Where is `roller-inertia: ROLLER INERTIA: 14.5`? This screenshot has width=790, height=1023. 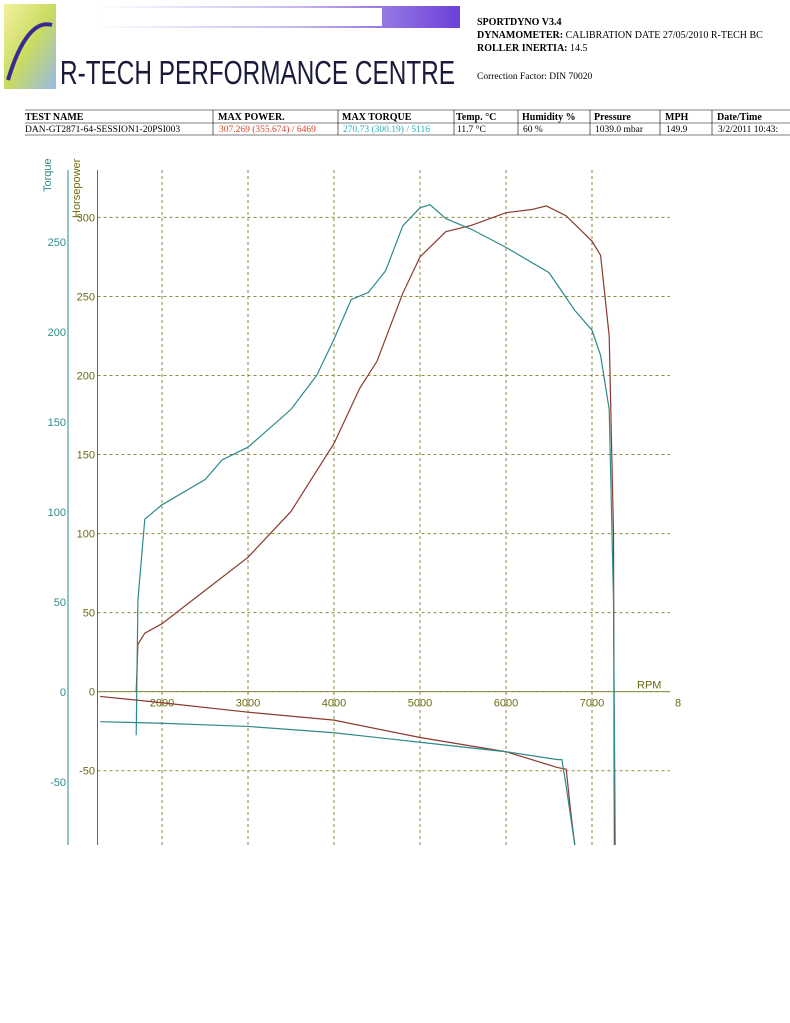
roller-inertia: ROLLER INERTIA: 14.5 is located at coordinates (532, 48).